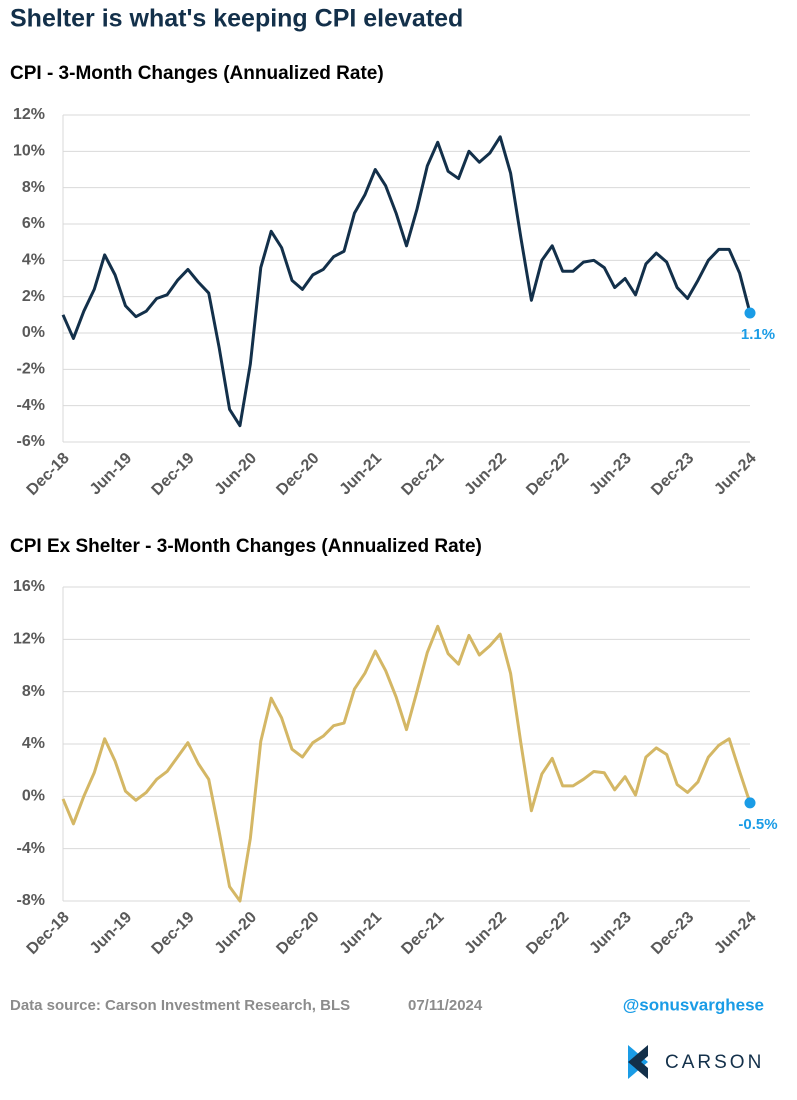 The width and height of the screenshot is (797, 1100). What do you see at coordinates (445, 1005) in the screenshot?
I see `date-note: 07/11/2024` at bounding box center [445, 1005].